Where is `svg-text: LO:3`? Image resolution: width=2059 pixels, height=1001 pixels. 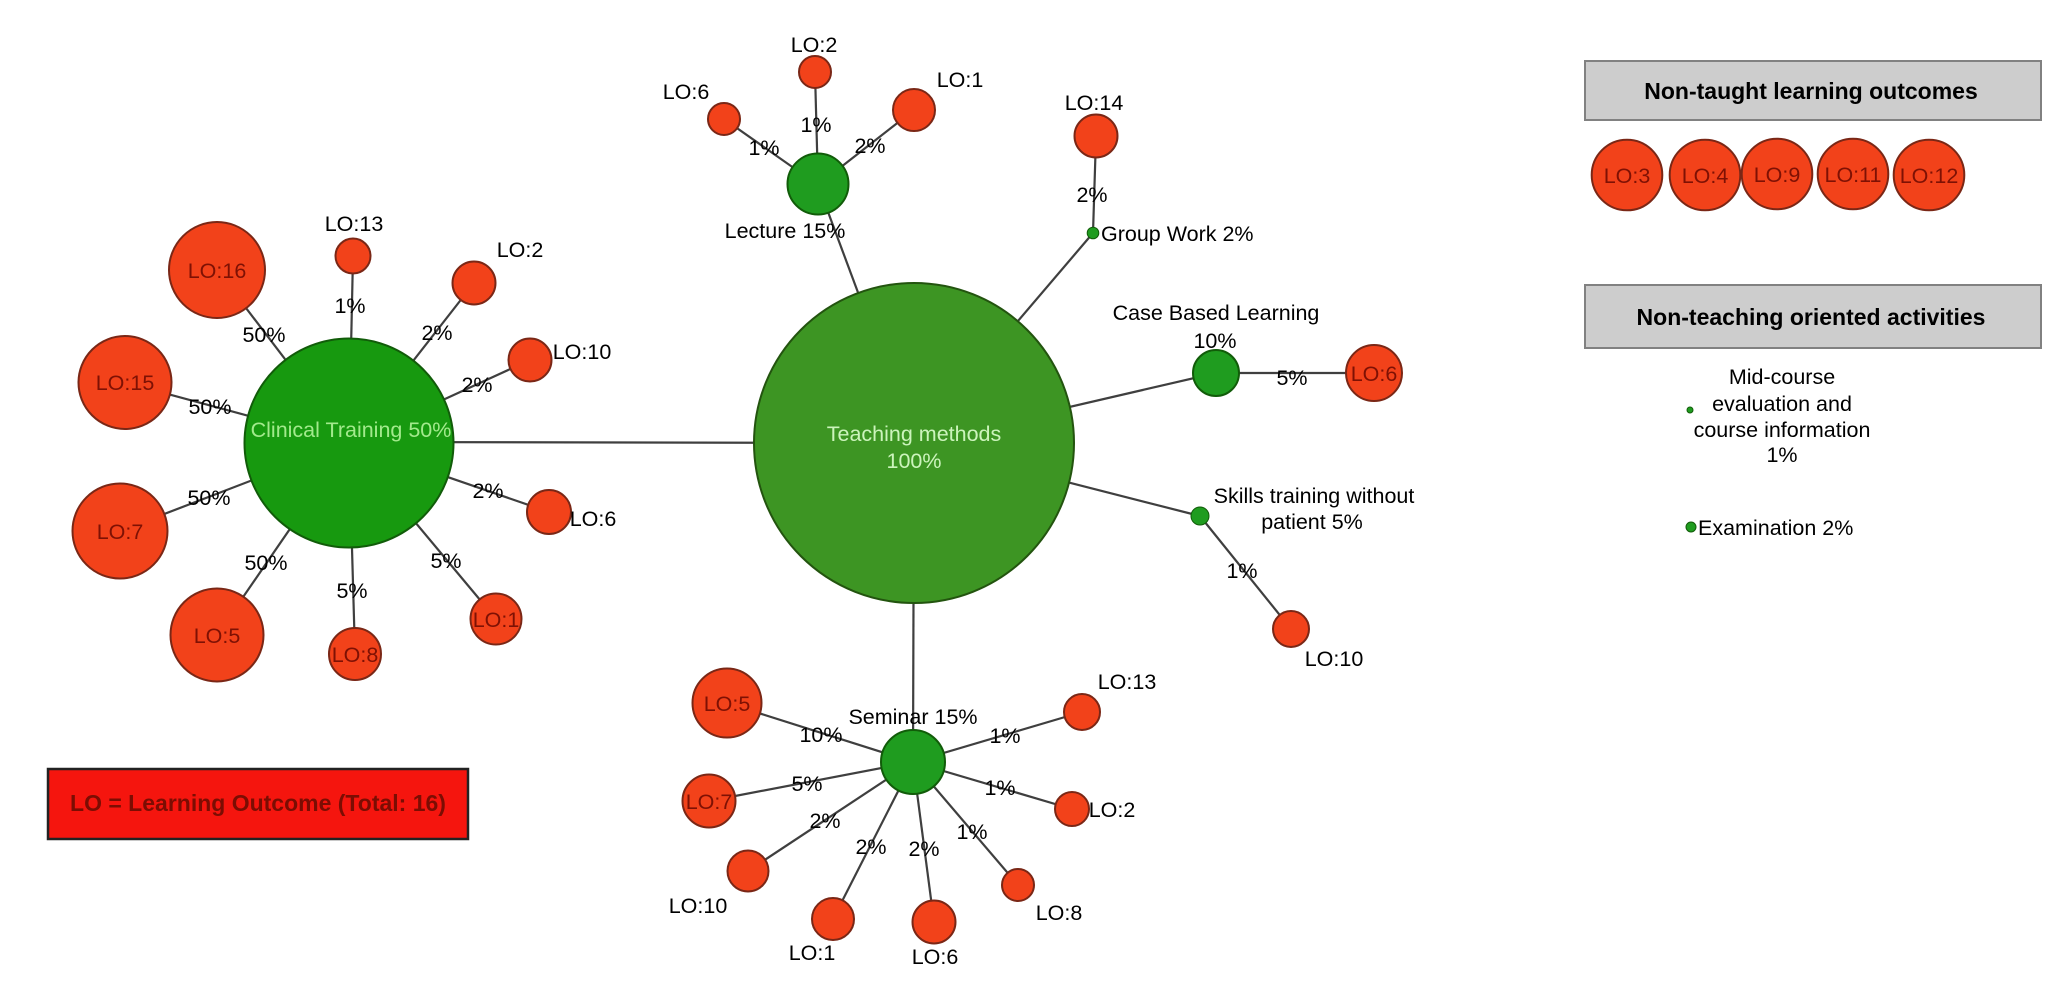
svg-text: LO:3 is located at coordinates (1627, 176).